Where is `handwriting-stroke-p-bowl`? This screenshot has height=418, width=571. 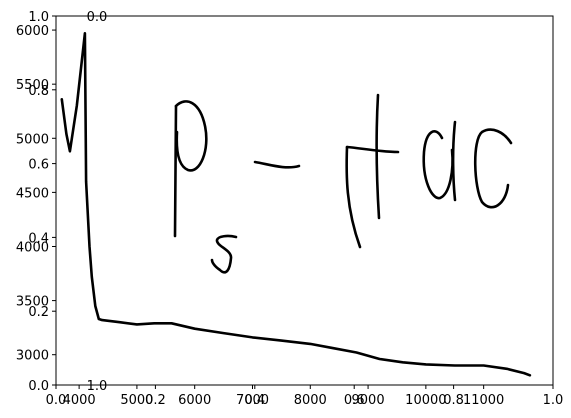
handwriting-stroke-p-bowl is located at coordinates (191, 136).